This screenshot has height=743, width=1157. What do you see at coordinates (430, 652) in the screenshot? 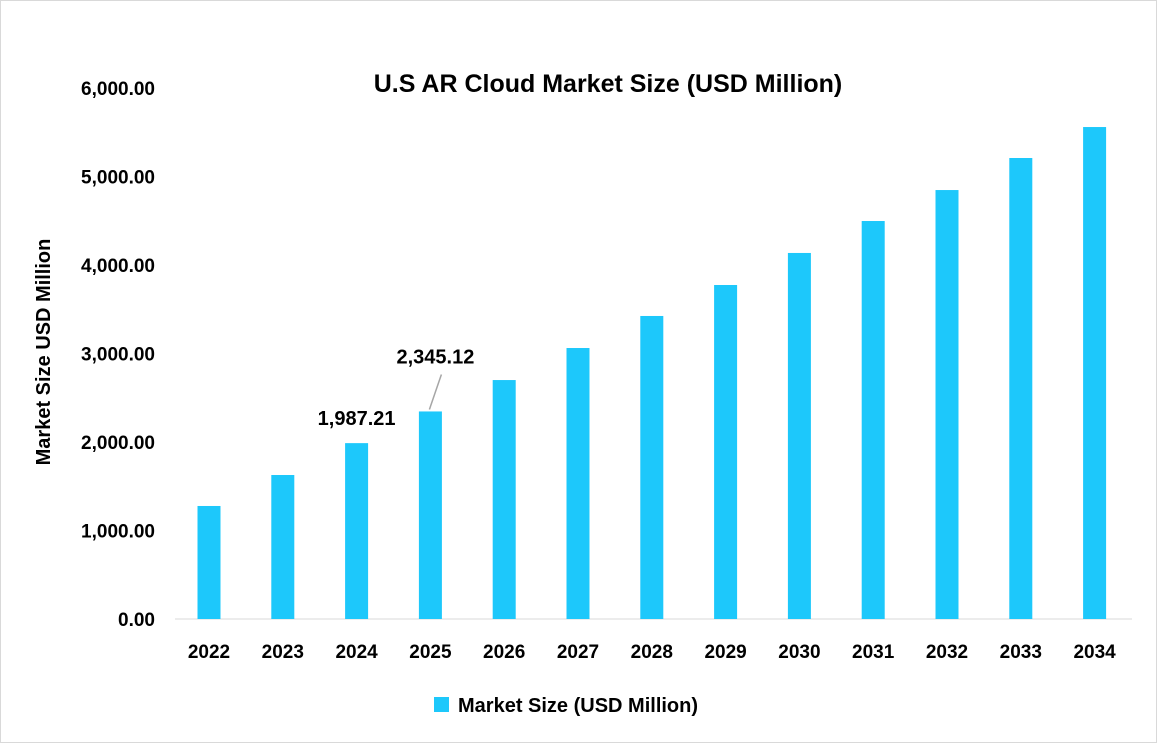
I see `x-tick-label: 2025` at bounding box center [430, 652].